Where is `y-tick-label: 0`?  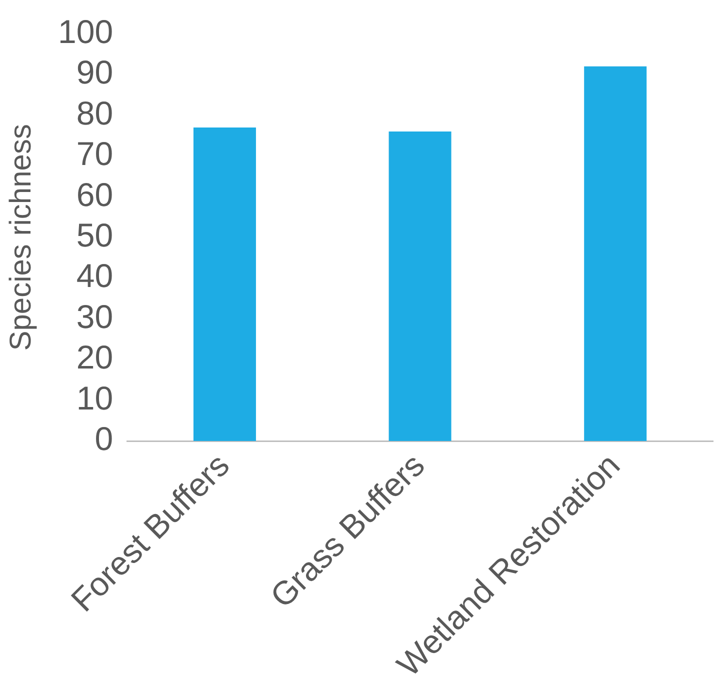 y-tick-label: 0 is located at coordinates (104, 439).